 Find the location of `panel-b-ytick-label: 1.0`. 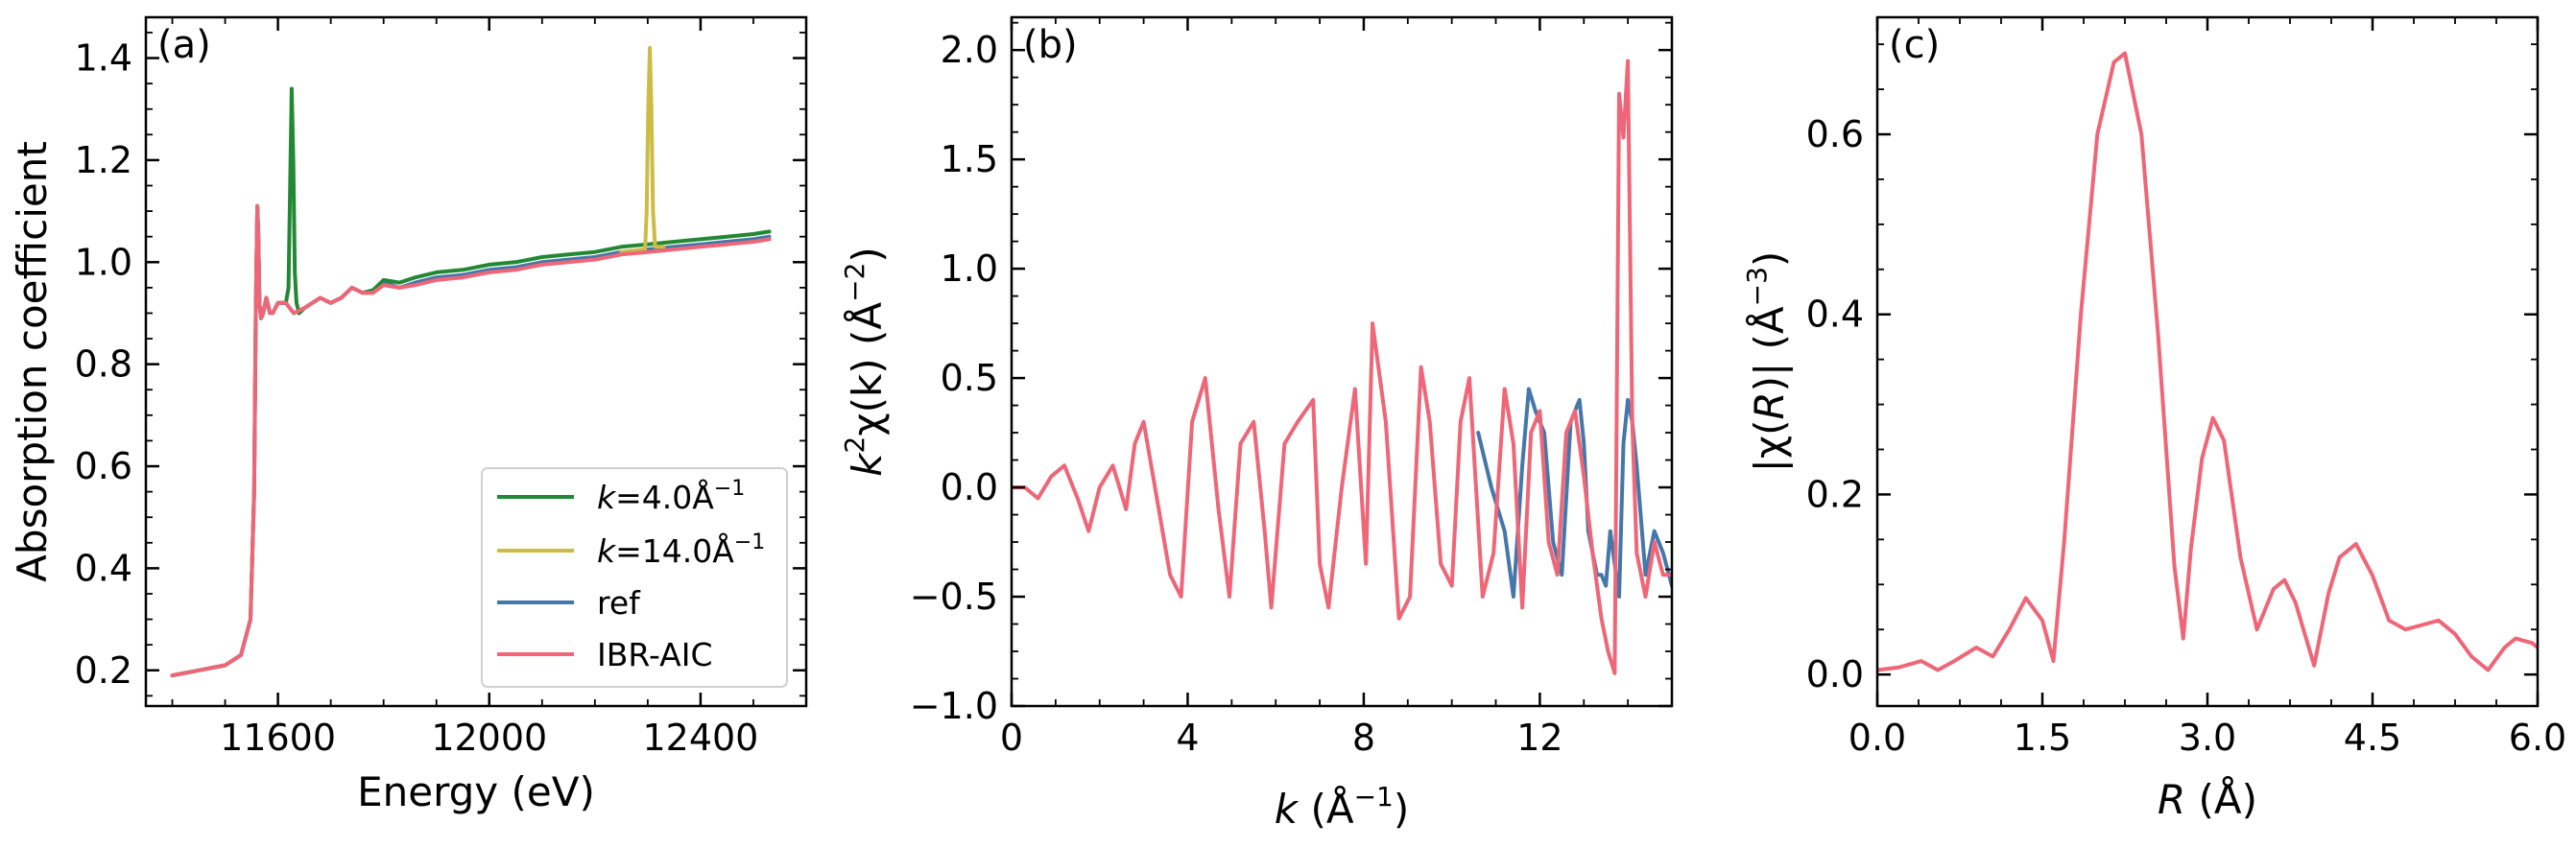

panel-b-ytick-label: 1.0 is located at coordinates (969, 269).